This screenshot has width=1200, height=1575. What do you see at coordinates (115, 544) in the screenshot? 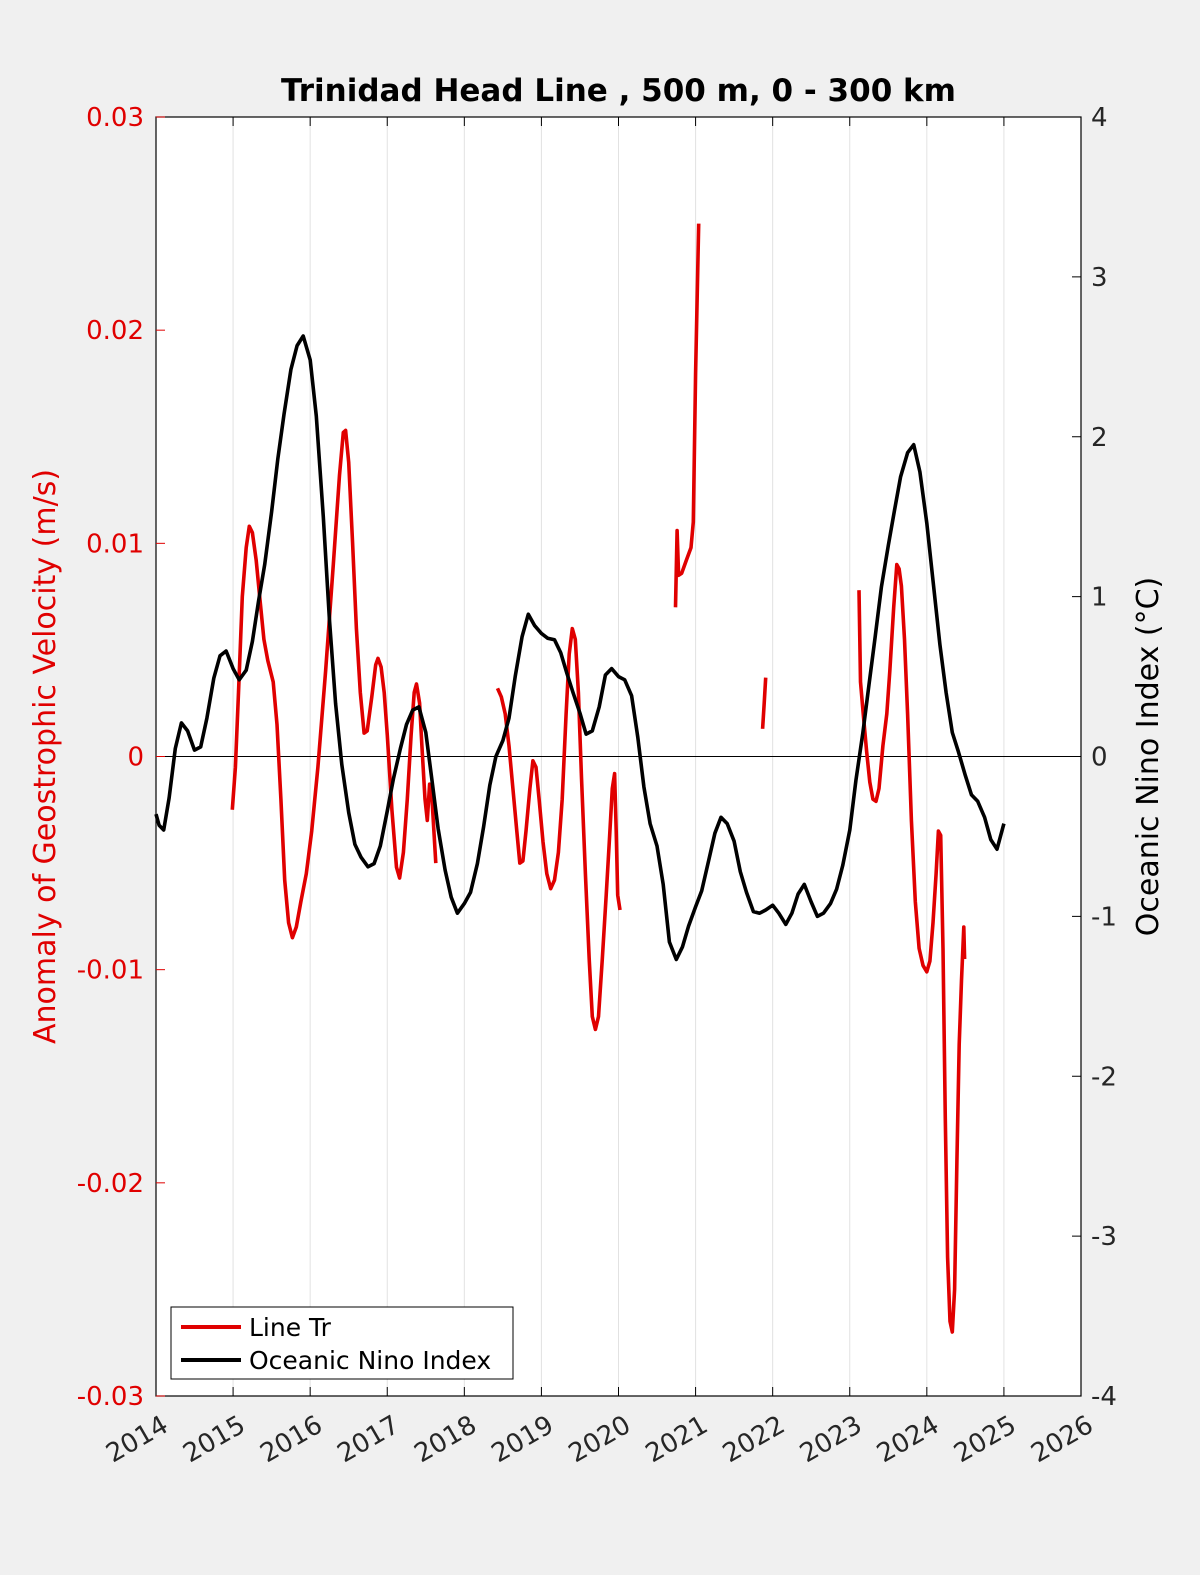
I see `y-left-tick-label-4: 0.01` at bounding box center [115, 544].